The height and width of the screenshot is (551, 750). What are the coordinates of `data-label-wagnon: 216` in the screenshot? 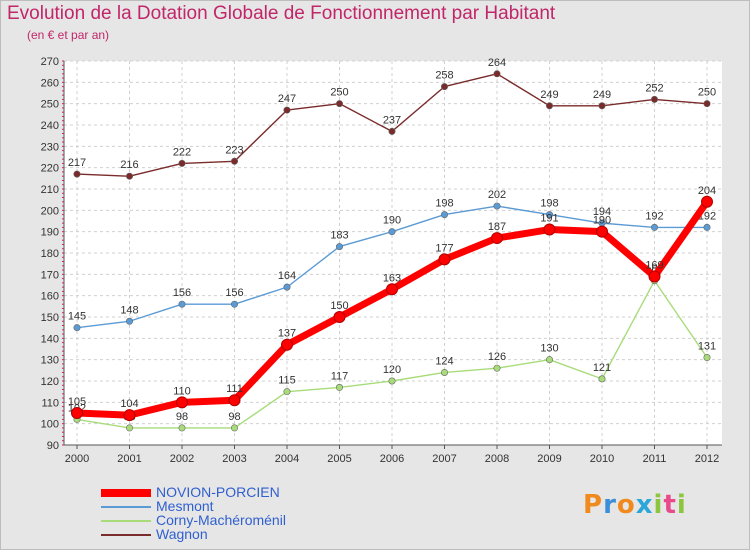 It's located at (129, 165).